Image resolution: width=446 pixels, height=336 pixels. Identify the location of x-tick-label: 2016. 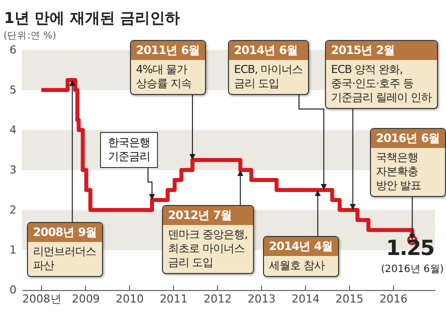
(393, 299).